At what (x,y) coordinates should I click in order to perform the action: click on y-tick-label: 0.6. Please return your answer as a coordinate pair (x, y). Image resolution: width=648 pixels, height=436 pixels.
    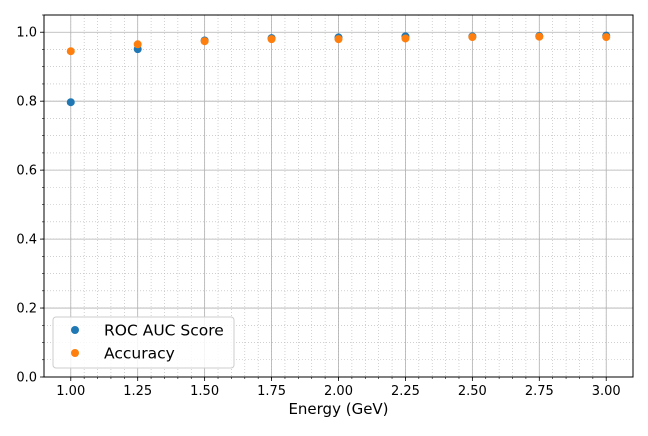
    Looking at the image, I should click on (26, 171).